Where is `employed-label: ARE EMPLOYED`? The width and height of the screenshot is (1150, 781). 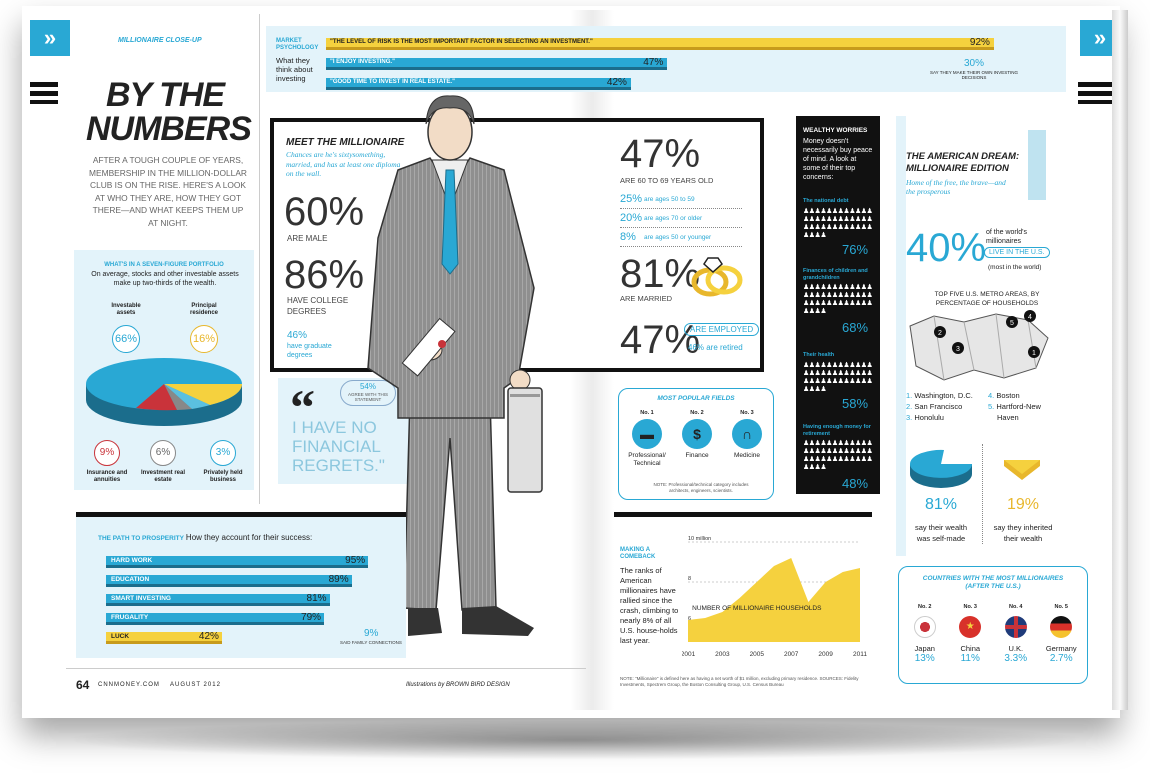
employed-label: ARE EMPLOYED is located at coordinates (722, 329).